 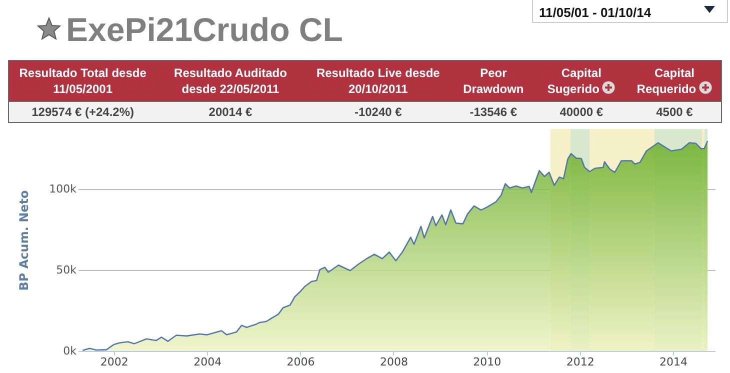 I want to click on text: -13546 €, so click(x=493, y=112).